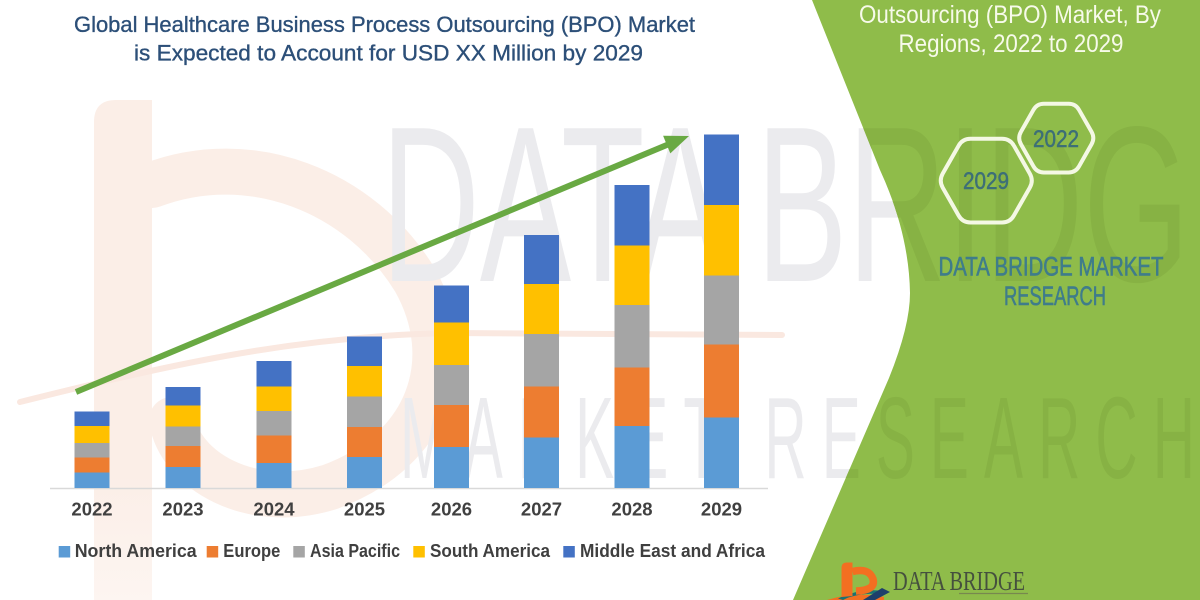 The height and width of the screenshot is (600, 1200). What do you see at coordinates (182, 509) in the screenshot?
I see `svg-text: 2023` at bounding box center [182, 509].